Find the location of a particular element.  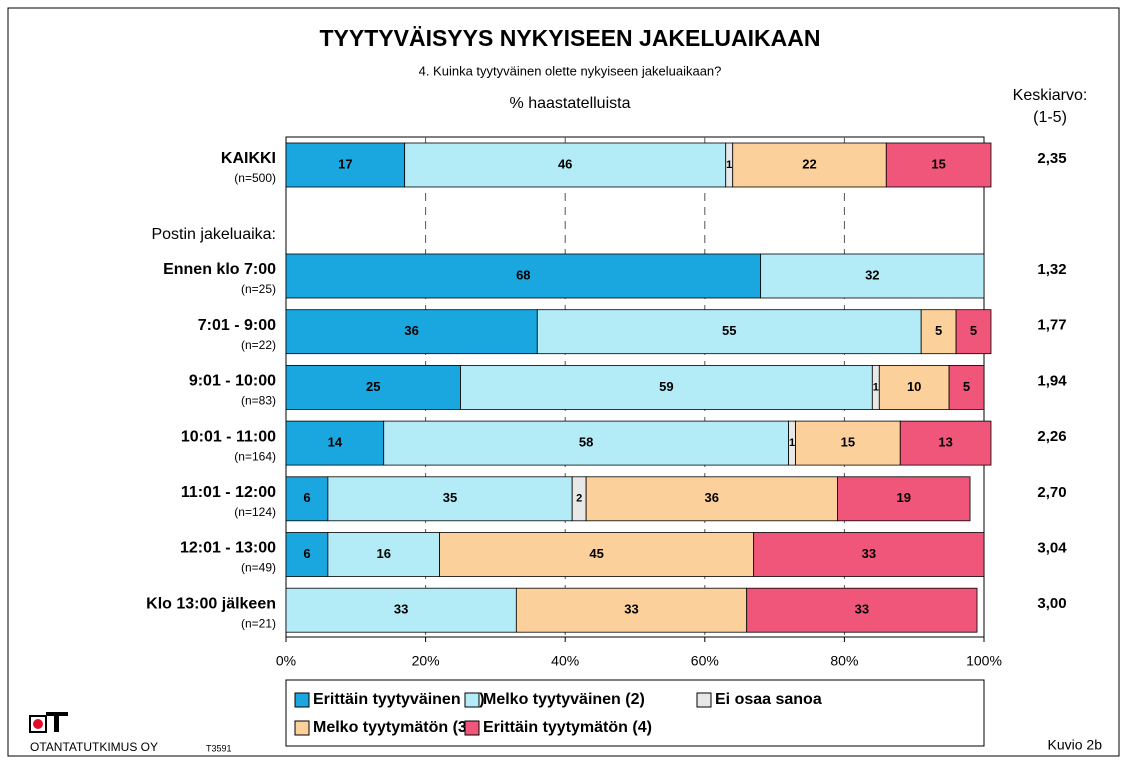

value-label: 32 is located at coordinates (872, 274).